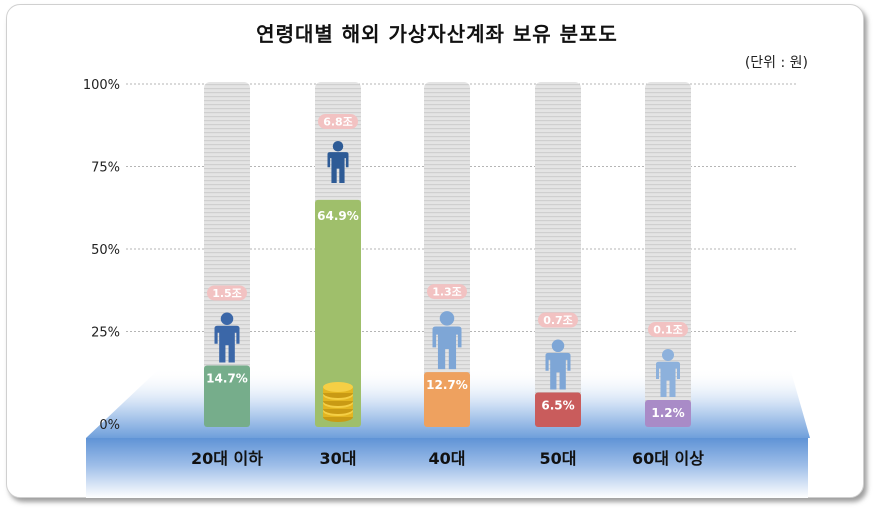  I want to click on y-tick-label: 50%, so click(105, 250).